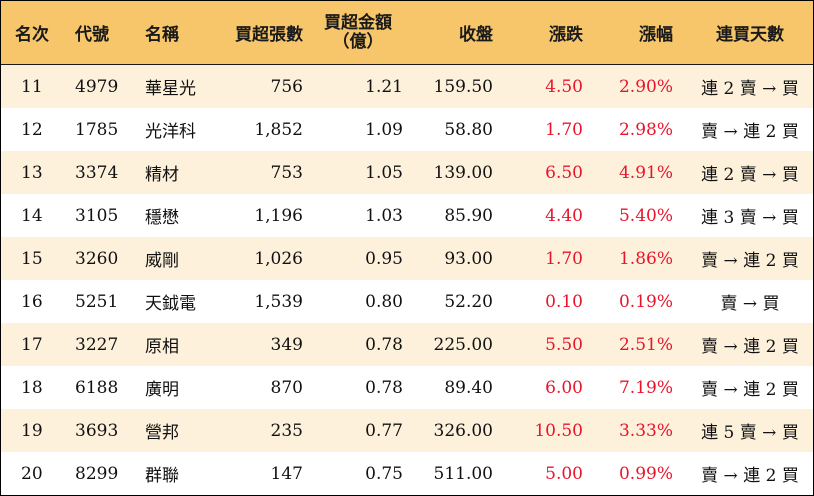 The width and height of the screenshot is (814, 496). I want to click on cell-change: 6.00, so click(564, 387).